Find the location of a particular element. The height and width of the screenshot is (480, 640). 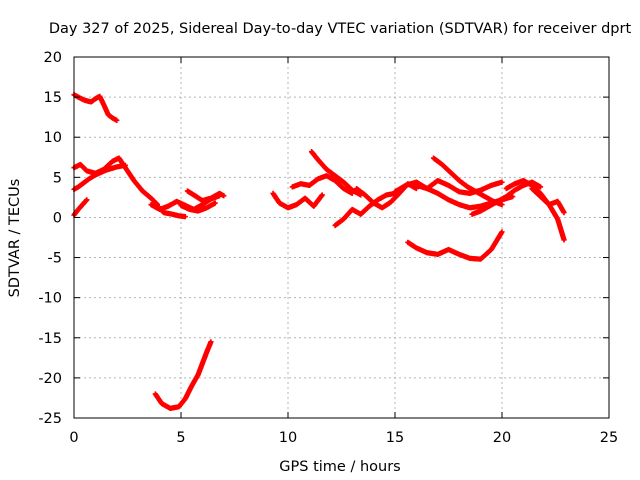

y-tick-label: 10 is located at coordinates (53, 138).